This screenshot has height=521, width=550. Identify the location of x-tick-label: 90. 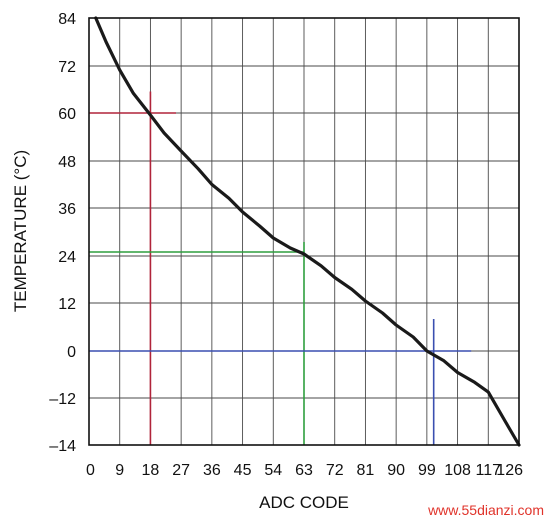
(396, 470).